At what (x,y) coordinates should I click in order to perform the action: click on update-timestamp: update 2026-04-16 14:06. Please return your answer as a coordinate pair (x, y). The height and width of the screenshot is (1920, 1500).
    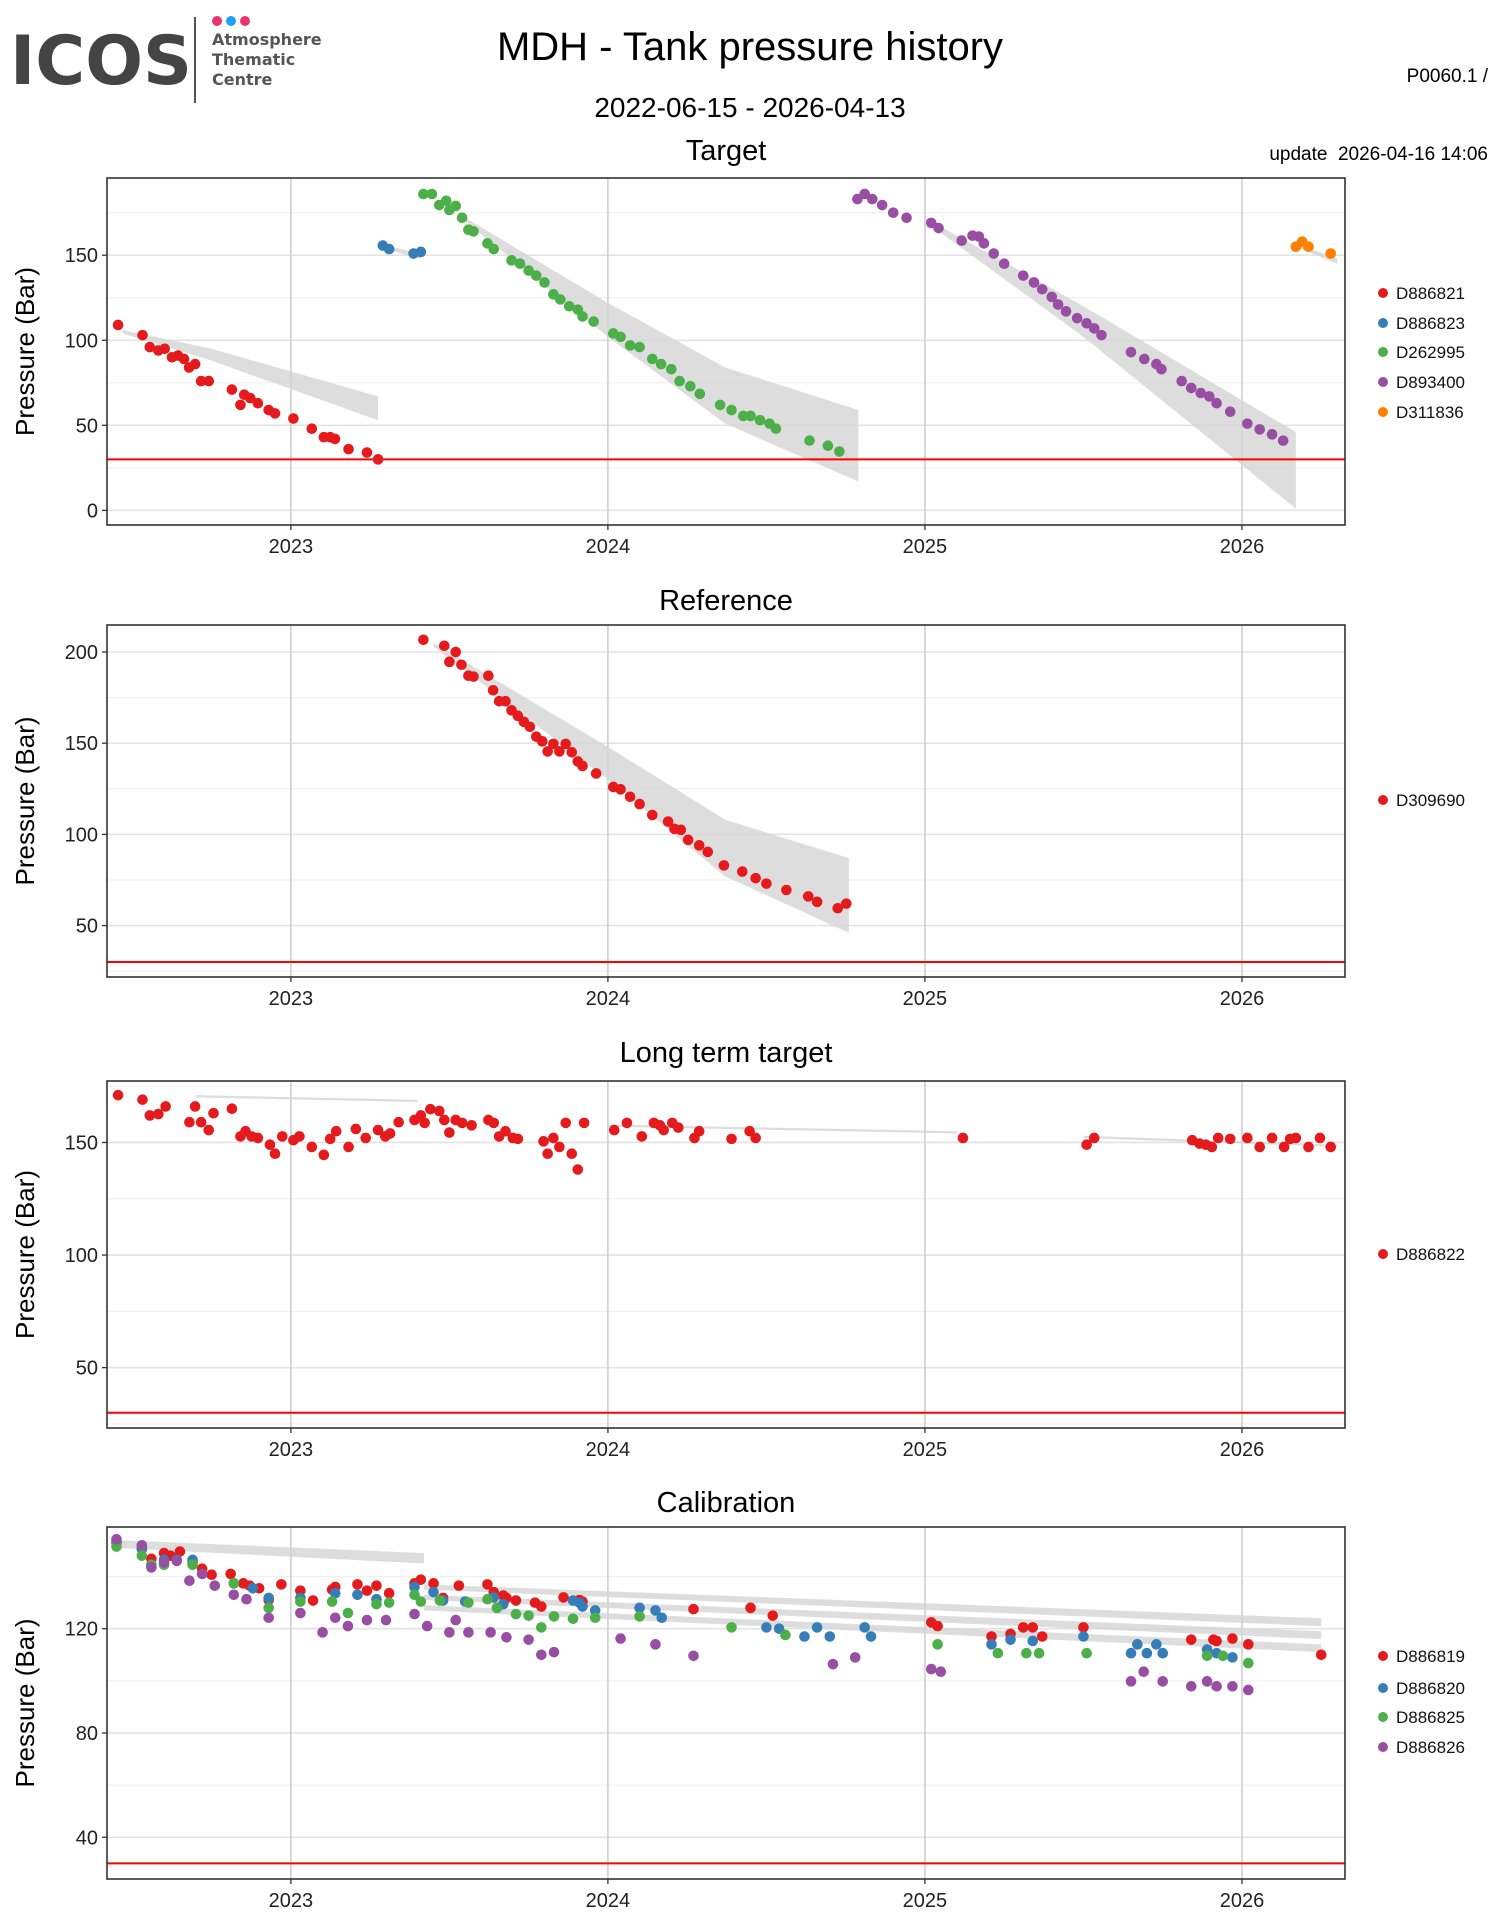
    Looking at the image, I should click on (1378, 154).